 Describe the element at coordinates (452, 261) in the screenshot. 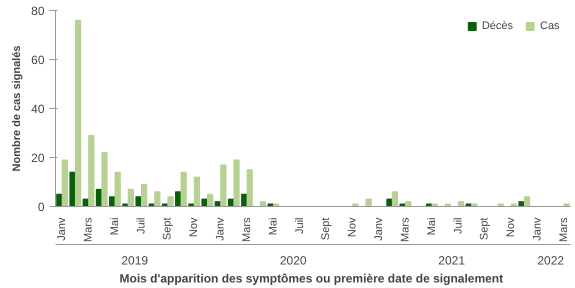

I see `text: 2021` at that location.